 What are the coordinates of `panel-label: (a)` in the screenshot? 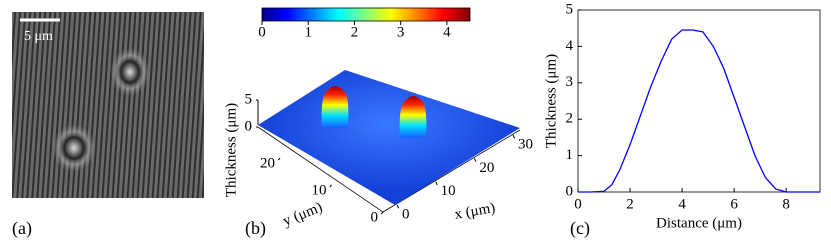 It's located at (22, 228).